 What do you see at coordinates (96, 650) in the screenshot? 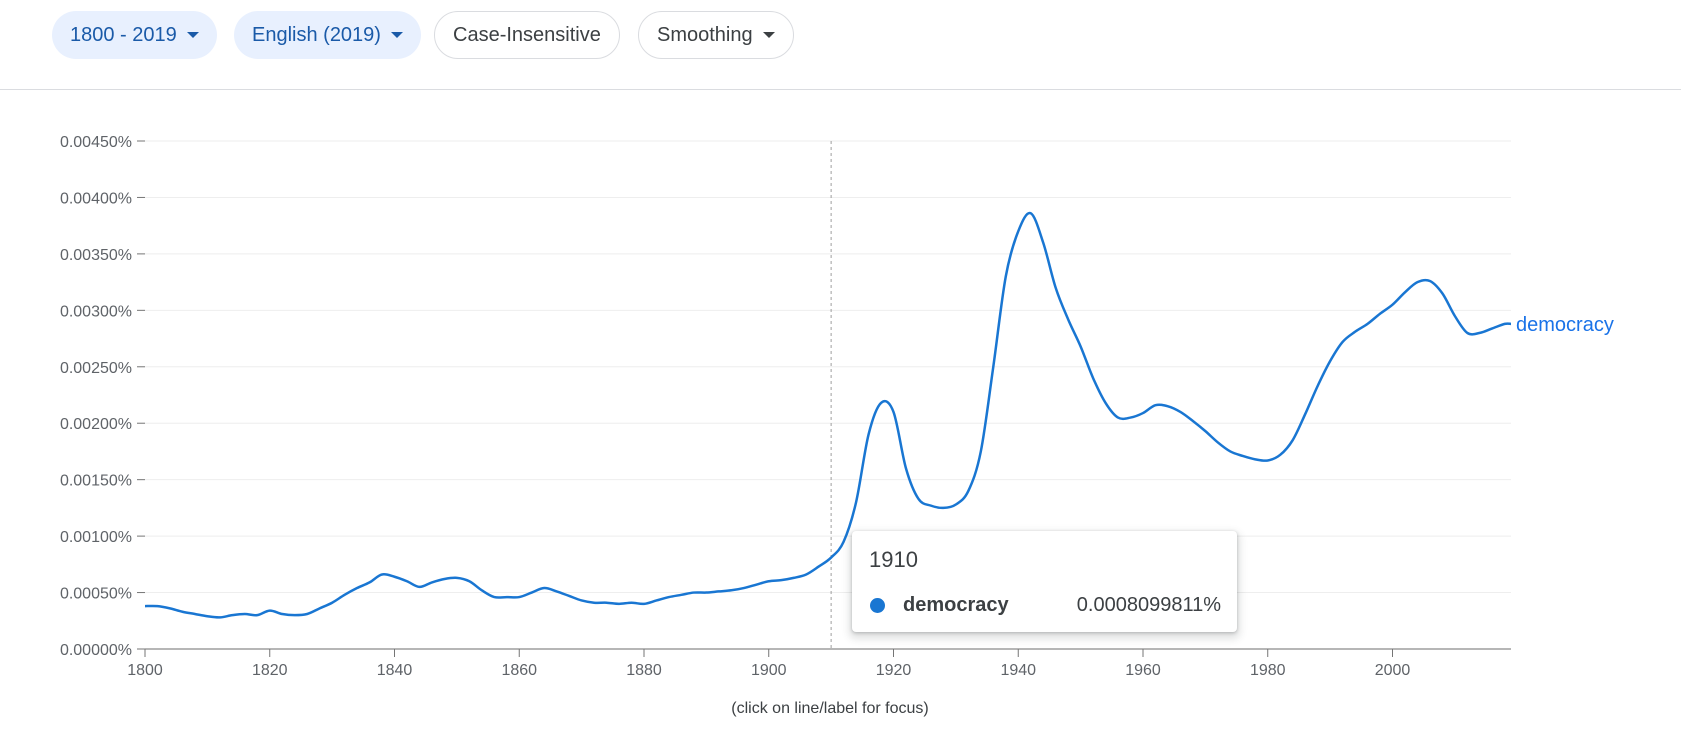
I see `y-tick-label: 0.00000%` at bounding box center [96, 650].